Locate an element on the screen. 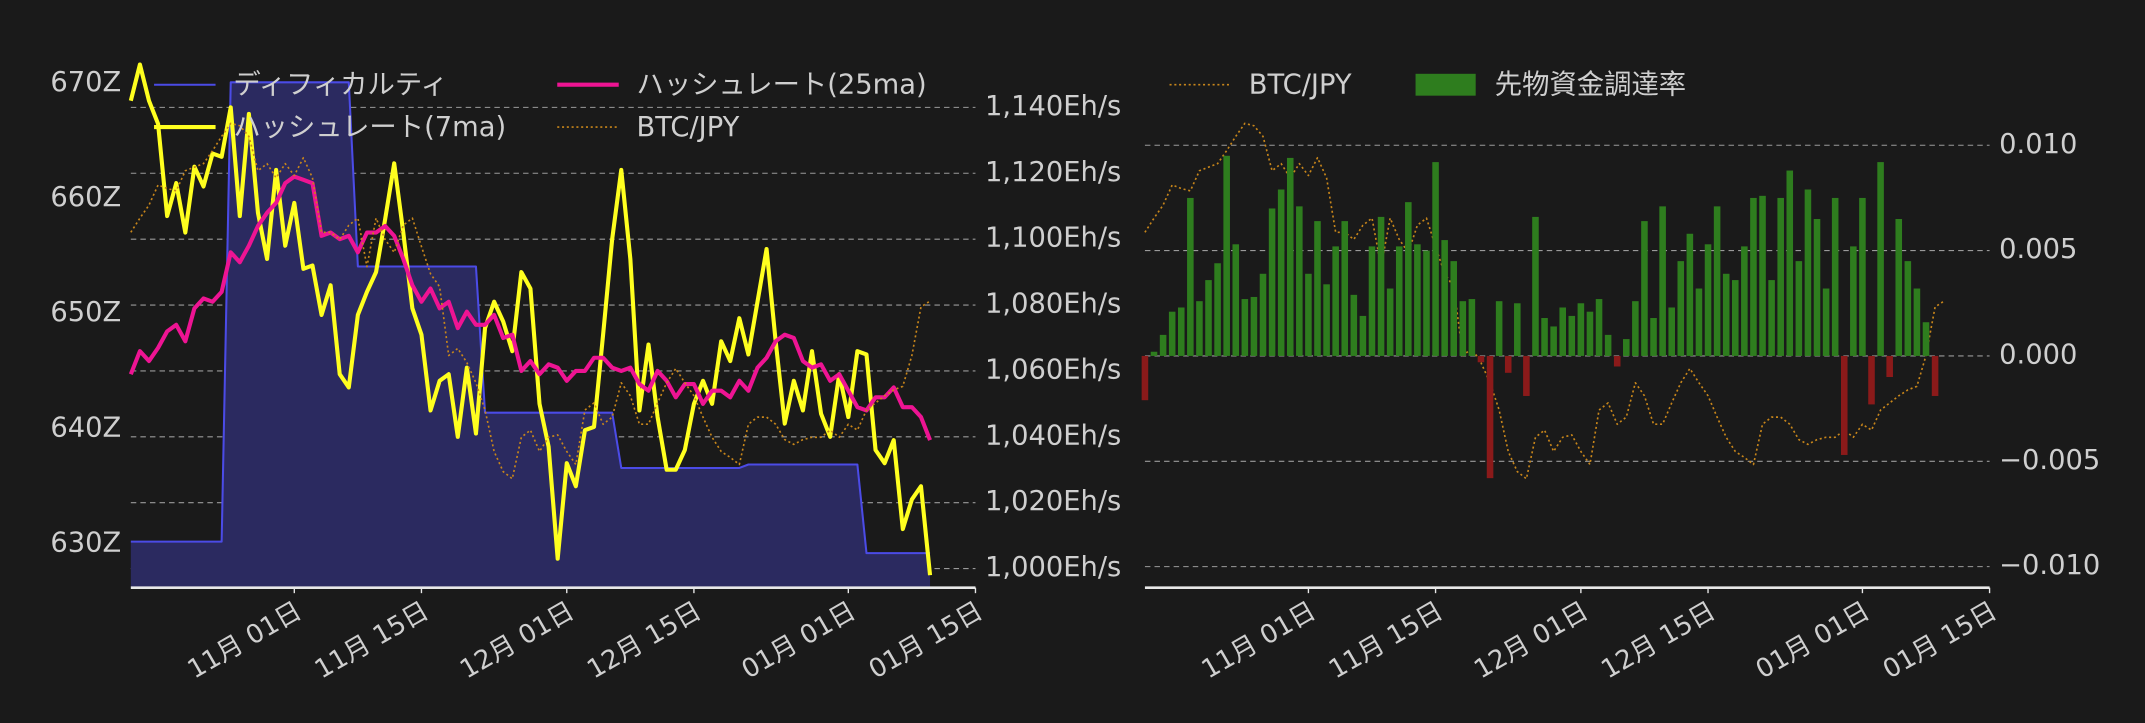  legend-label: BTC/JPY is located at coordinates (688, 127).